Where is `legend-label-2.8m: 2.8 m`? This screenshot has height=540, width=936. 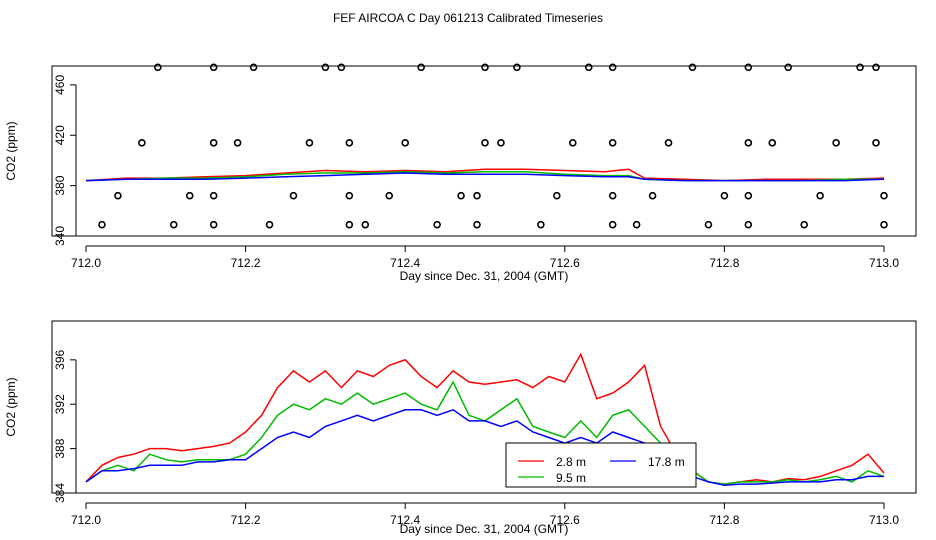
legend-label-2.8m: 2.8 m is located at coordinates (571, 462).